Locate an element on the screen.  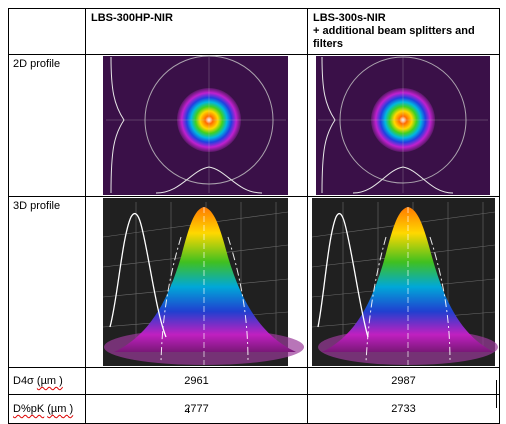
value-d4sigma-s: 2987 is located at coordinates (403, 381).